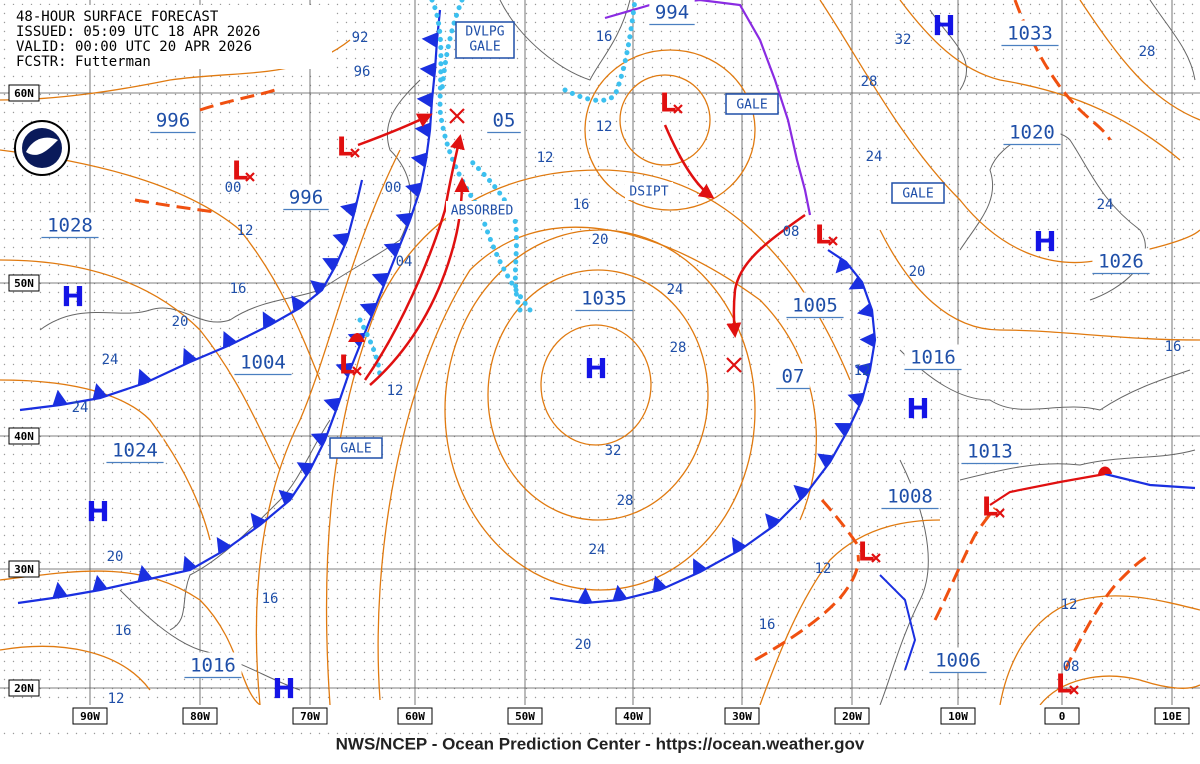 Image resolution: width=1200 pixels, height=764 pixels. Describe the element at coordinates (1032, 133) in the screenshot. I see `central-pressure: 1020` at that location.